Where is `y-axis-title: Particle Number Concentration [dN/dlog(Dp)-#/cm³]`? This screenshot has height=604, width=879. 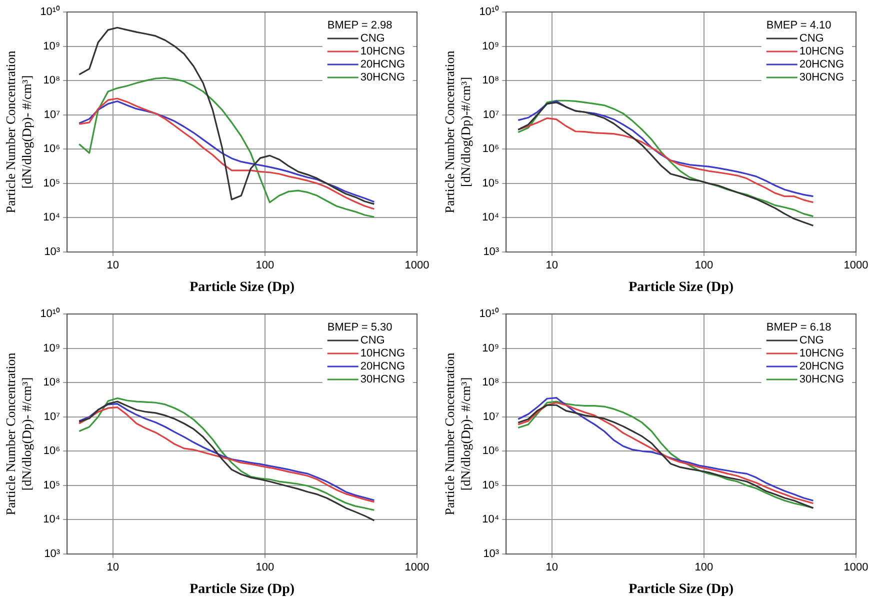
y-axis-title: Particle Number Concentration [dN/dlog(Dp)-#/cm³] is located at coordinates (457, 132).